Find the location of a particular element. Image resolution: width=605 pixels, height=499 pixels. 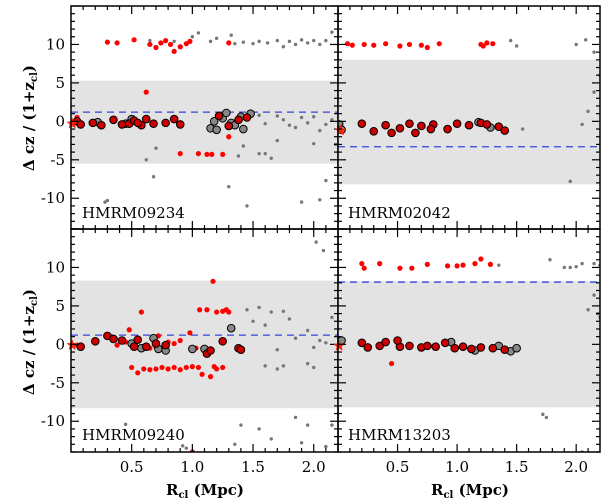

x-axis-title-right: Rcl (Mpc) is located at coordinates (470, 490).